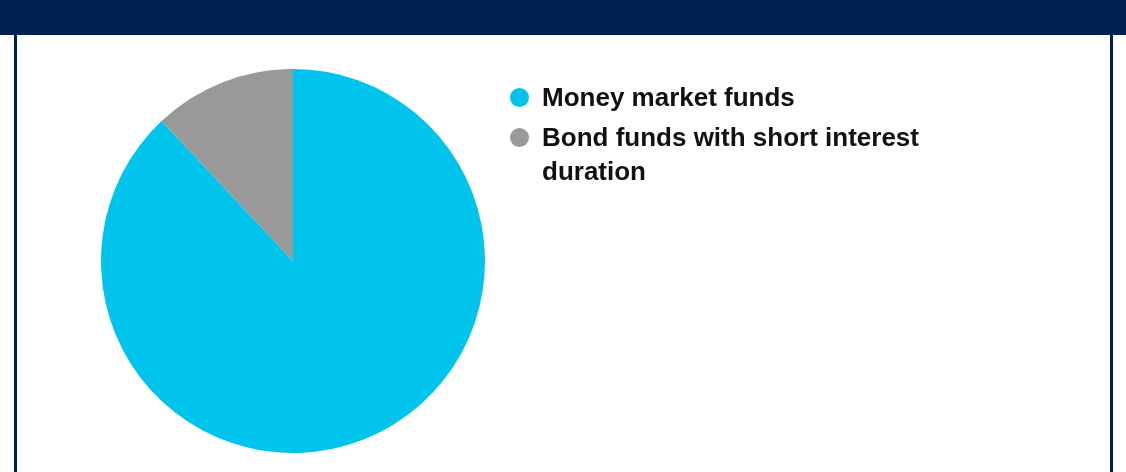 Image resolution: width=1126 pixels, height=472 pixels. What do you see at coordinates (730, 154) in the screenshot?
I see `legend-label: Bond funds with short interest duration` at bounding box center [730, 154].